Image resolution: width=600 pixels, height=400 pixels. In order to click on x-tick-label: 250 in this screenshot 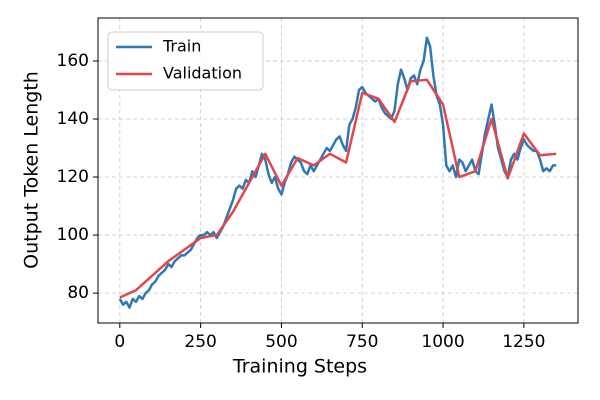, I will do `click(200, 342)`.